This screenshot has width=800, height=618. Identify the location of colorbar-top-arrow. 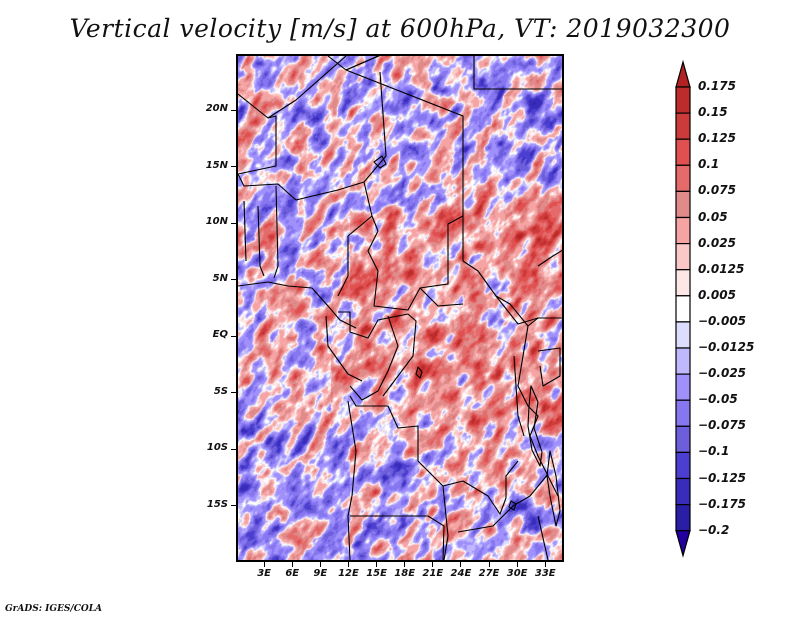
(683, 73).